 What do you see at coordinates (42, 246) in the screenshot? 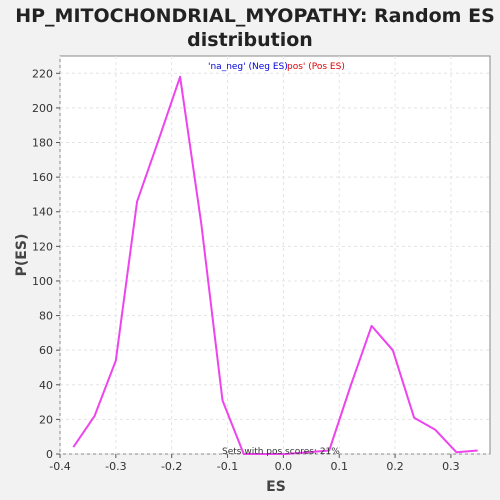
I see `y-tick-label: 120` at bounding box center [42, 246].